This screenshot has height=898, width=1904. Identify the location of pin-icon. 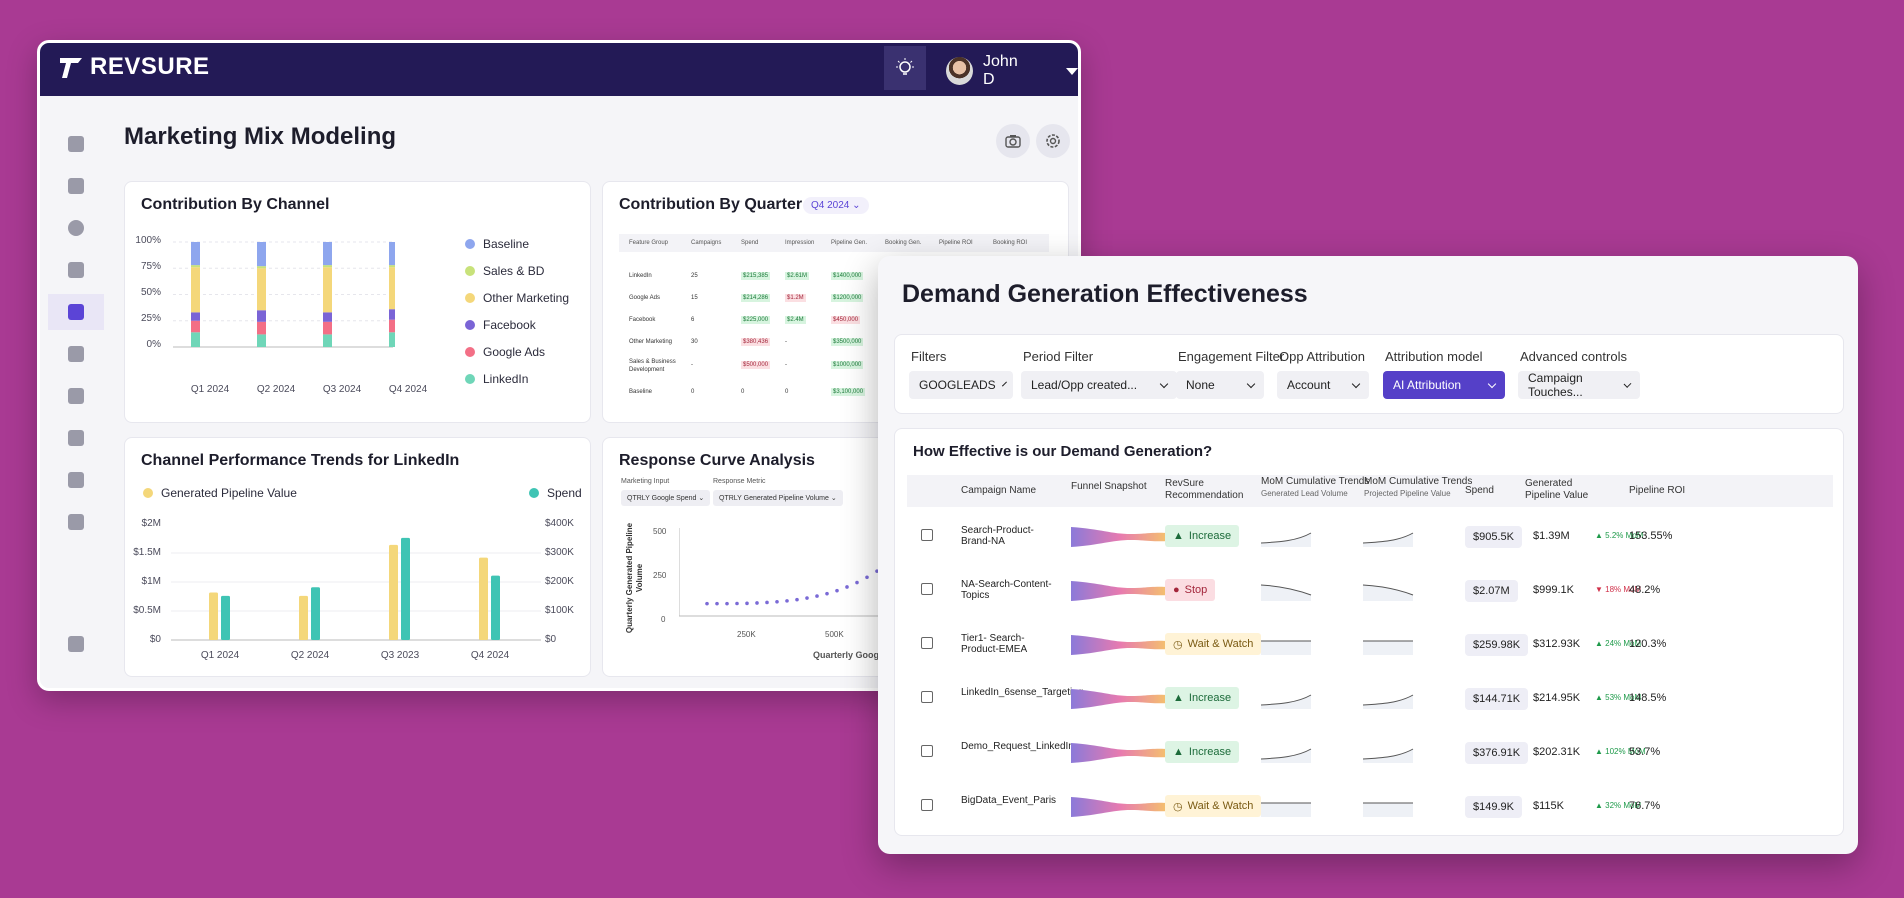
(76, 396).